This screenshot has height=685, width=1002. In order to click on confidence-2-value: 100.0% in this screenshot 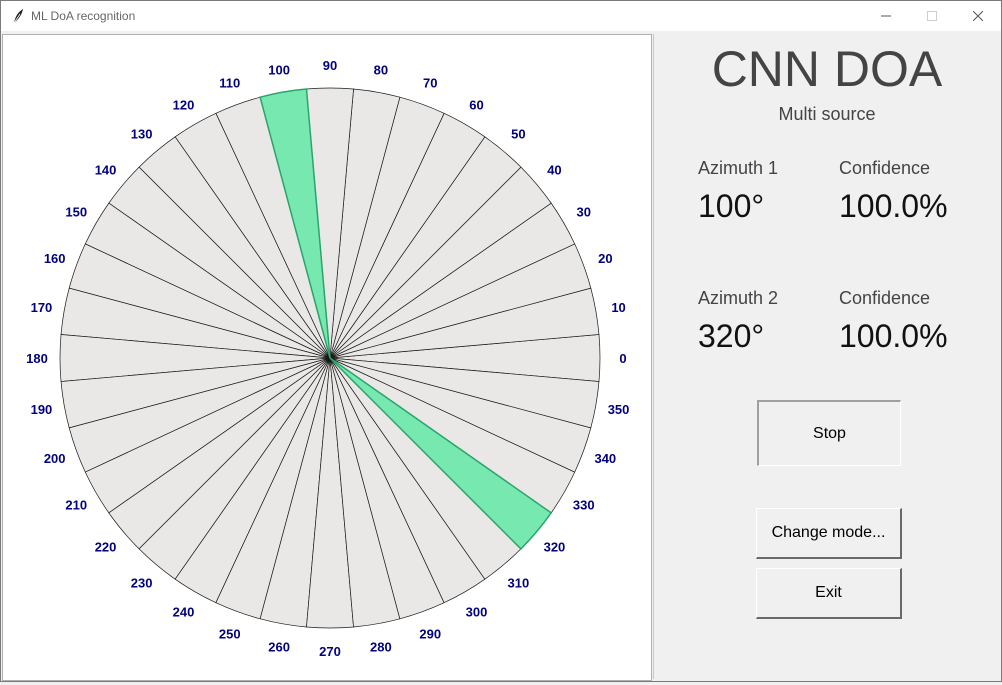, I will do `click(893, 336)`.